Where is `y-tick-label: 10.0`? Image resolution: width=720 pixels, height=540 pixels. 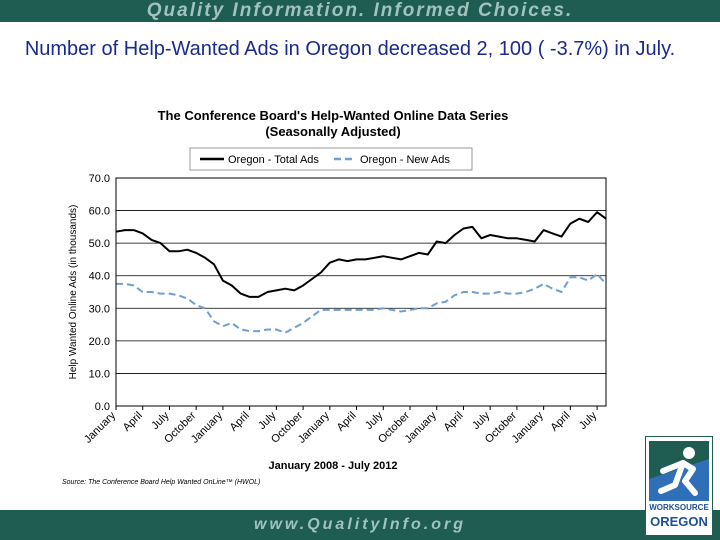 y-tick-label: 10.0 is located at coordinates (99, 374).